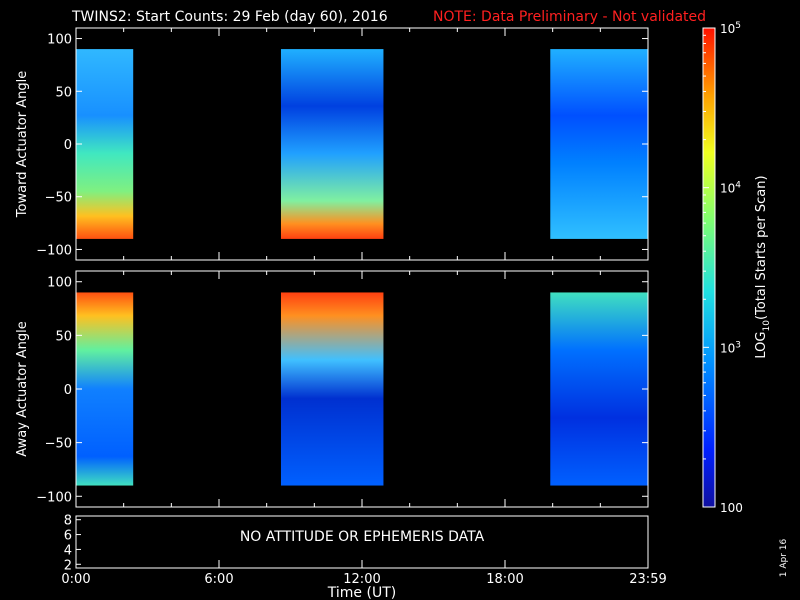 The width and height of the screenshot is (800, 600). I want to click on colorbar-tick-label: 10⁵, so click(730, 28).